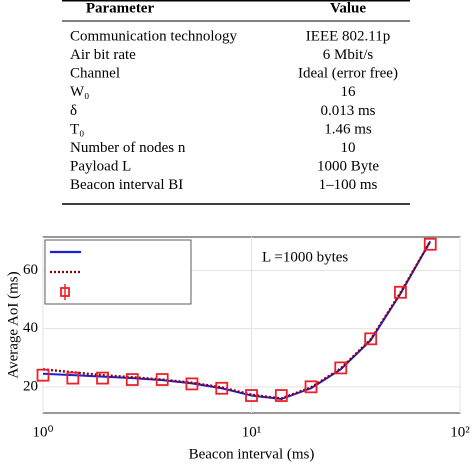  Describe the element at coordinates (347, 111) in the screenshot. I see `table-cell: 0.013 ms` at that location.